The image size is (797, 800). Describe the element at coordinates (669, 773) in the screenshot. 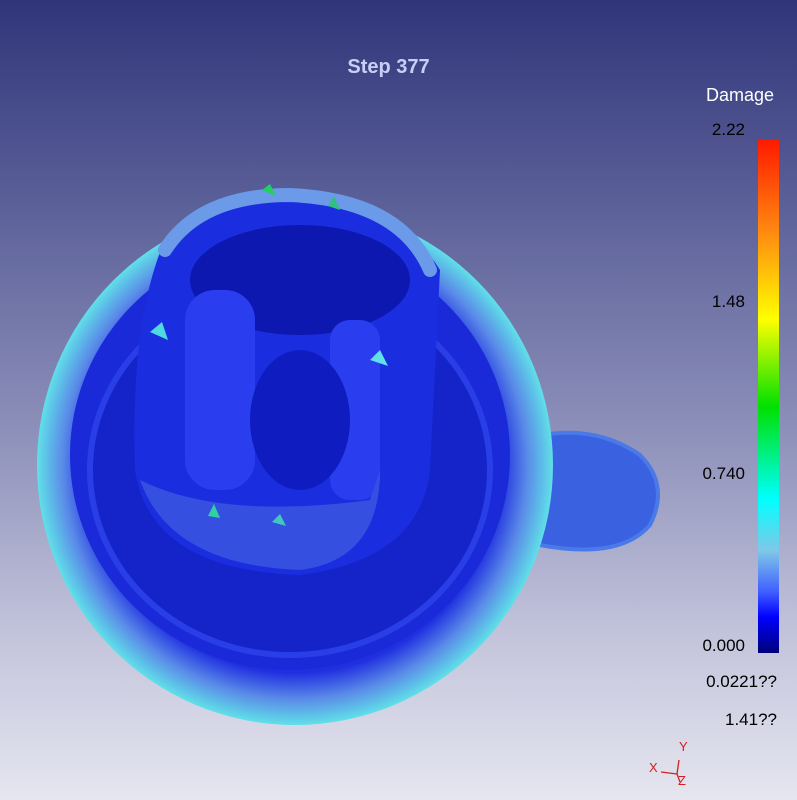

I see `x-axis-line` at that location.